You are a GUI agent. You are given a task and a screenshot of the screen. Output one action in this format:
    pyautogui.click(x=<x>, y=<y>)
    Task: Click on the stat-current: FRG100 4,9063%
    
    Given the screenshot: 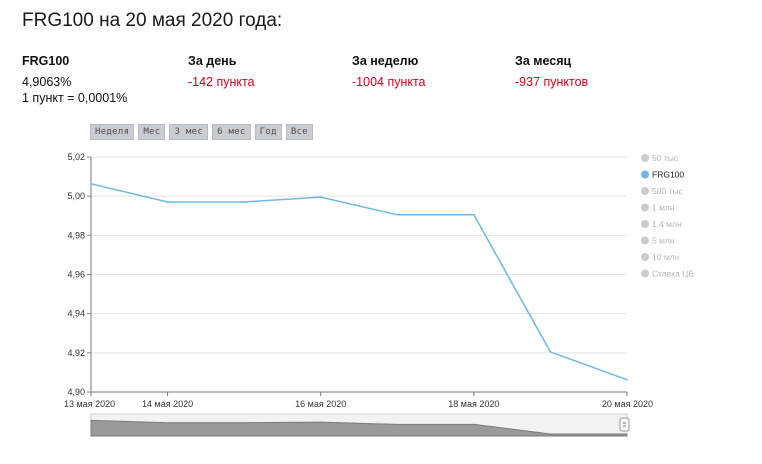 What is the action you would take?
    pyautogui.click(x=46, y=71)
    